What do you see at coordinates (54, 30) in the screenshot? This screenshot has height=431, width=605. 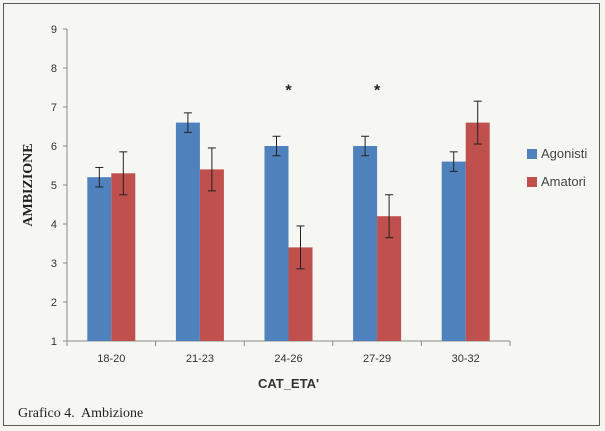 I see `y-tick-label: 9` at bounding box center [54, 30].